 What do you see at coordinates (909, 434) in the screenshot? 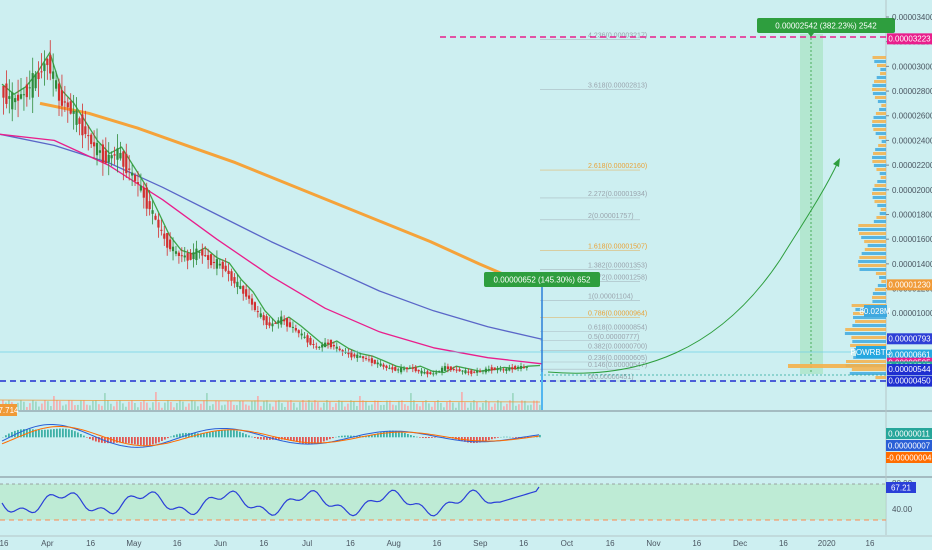
I see `macd-tag-1: 0.00000011` at bounding box center [909, 434].